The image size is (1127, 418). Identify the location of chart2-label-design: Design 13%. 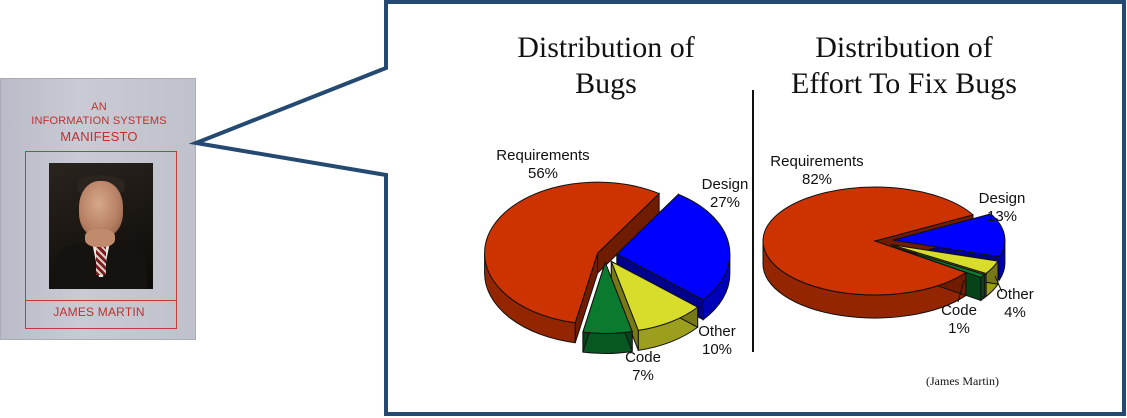
(1002, 208).